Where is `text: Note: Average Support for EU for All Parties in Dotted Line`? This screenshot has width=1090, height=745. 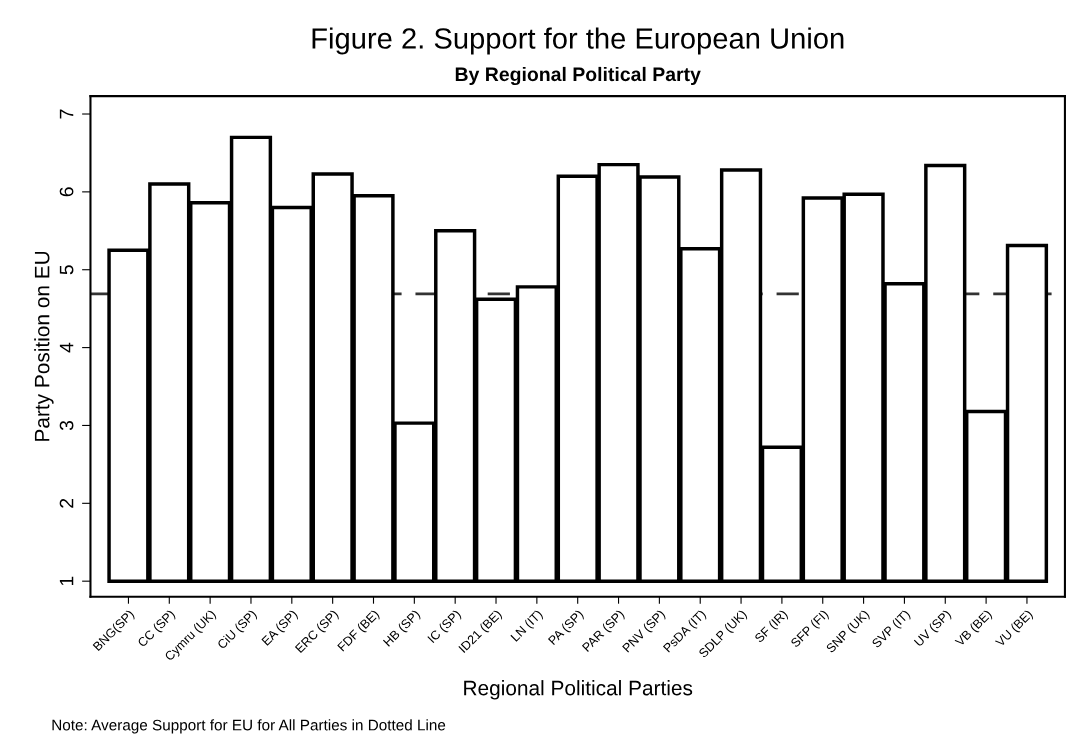 text: Note: Average Support for EU for All Parties in Dotted Line is located at coordinates (249, 726).